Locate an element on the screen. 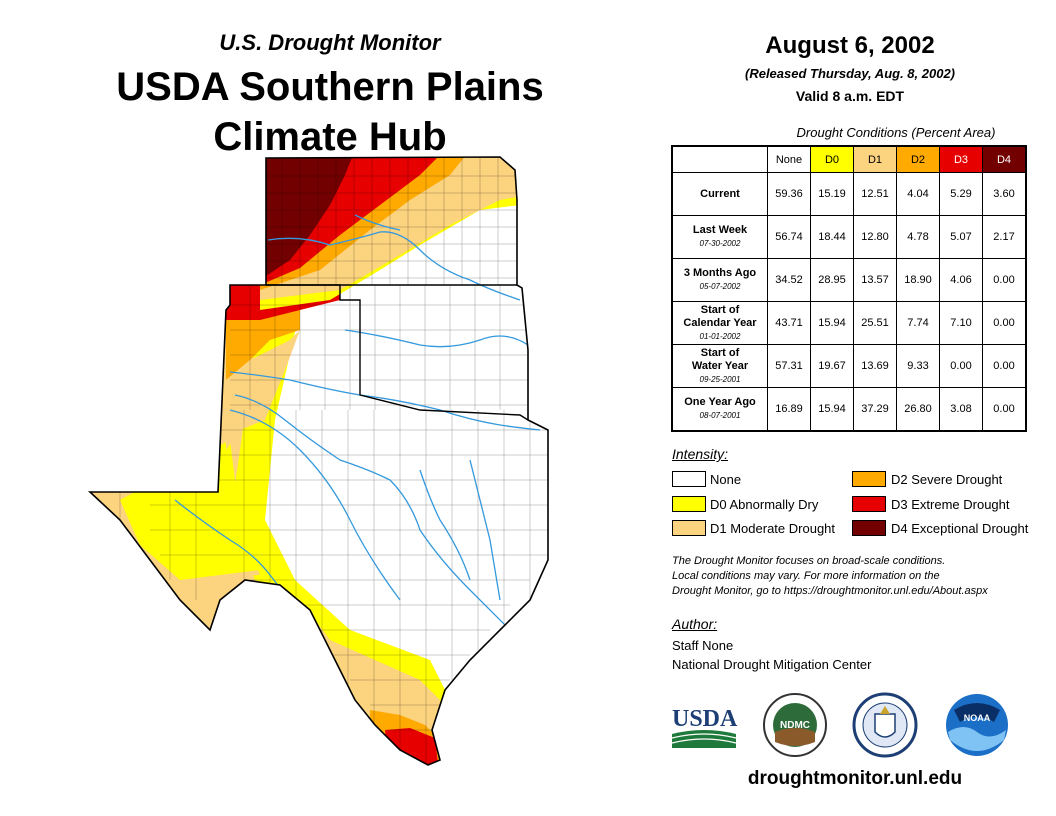  legend-swatch-d0 is located at coordinates (689, 504).